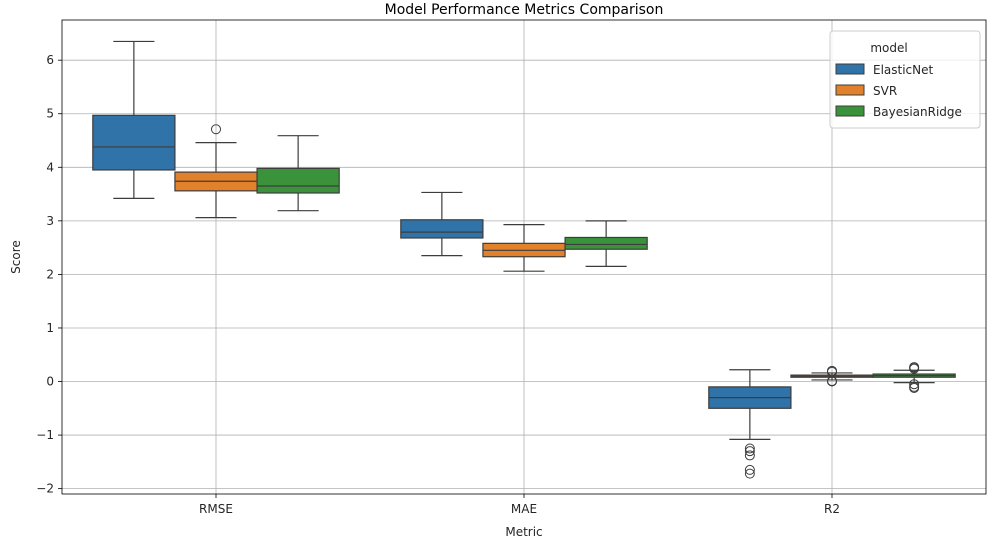 The width and height of the screenshot is (999, 547). Describe the element at coordinates (16, 257) in the screenshot. I see `y-axis-title: Score` at that location.